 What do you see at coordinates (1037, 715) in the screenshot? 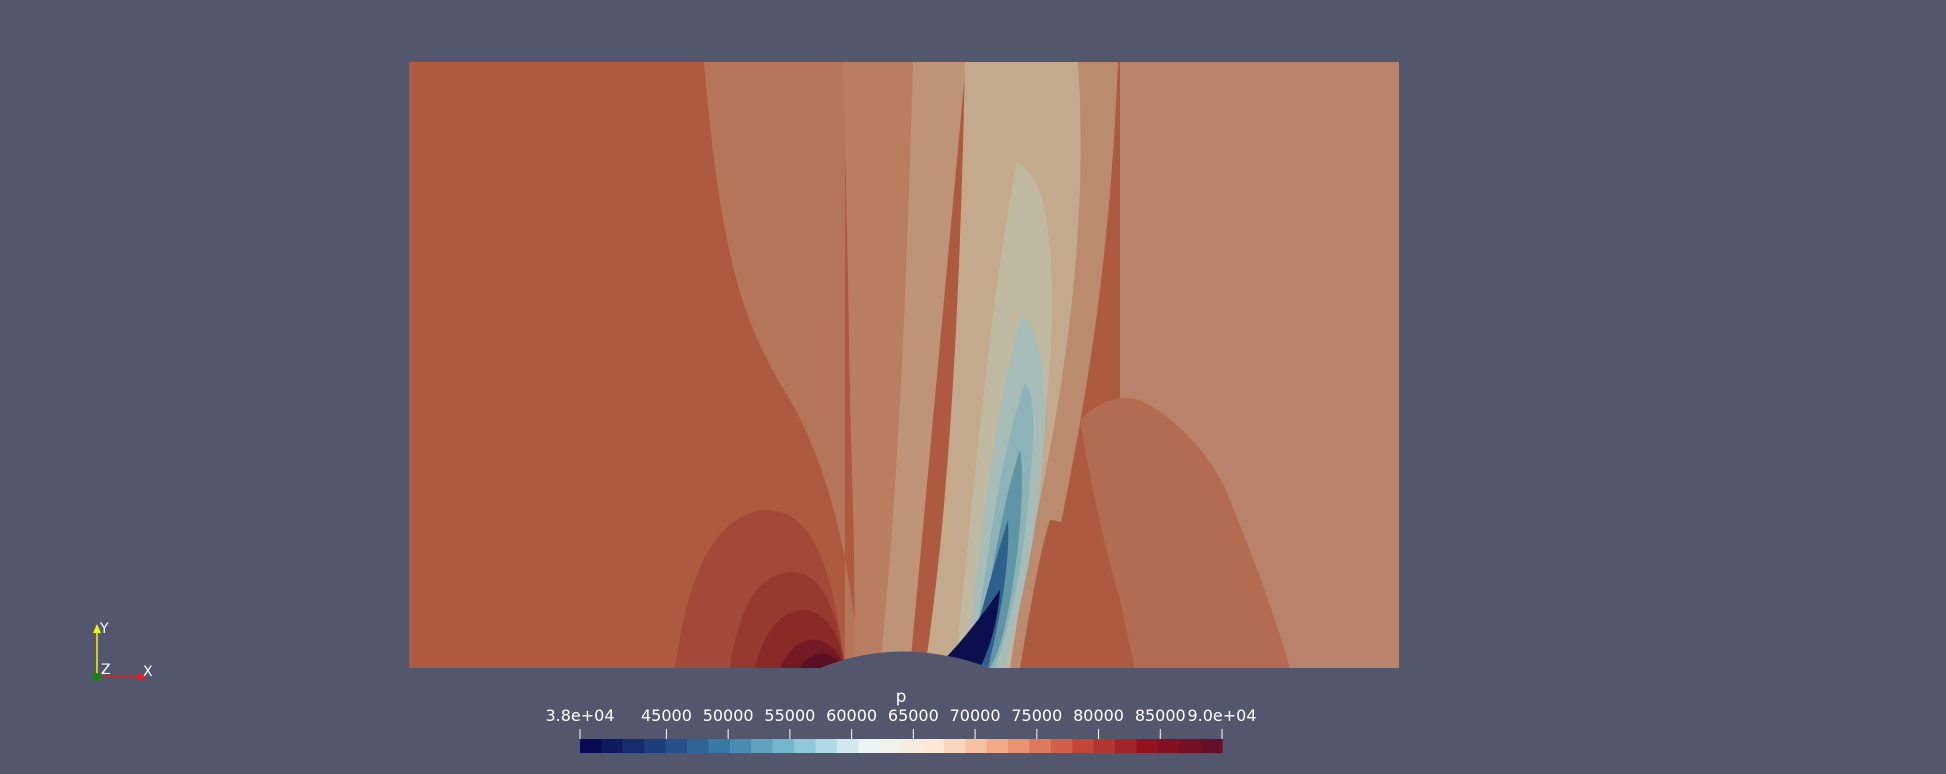
I see `scalar-bar-tick-label: 75000` at bounding box center [1037, 715].